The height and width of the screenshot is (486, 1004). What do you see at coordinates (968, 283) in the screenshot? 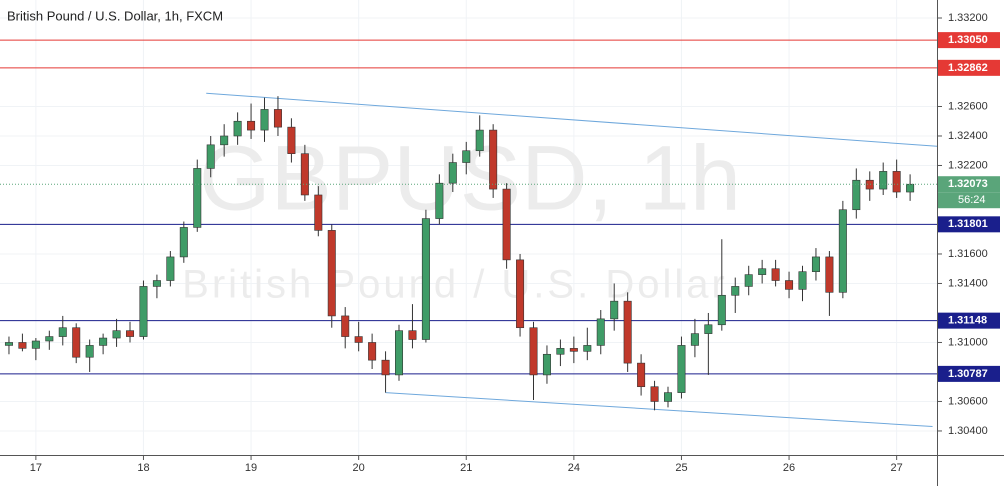
I see `y-tick-label: 1.31400` at bounding box center [968, 283].